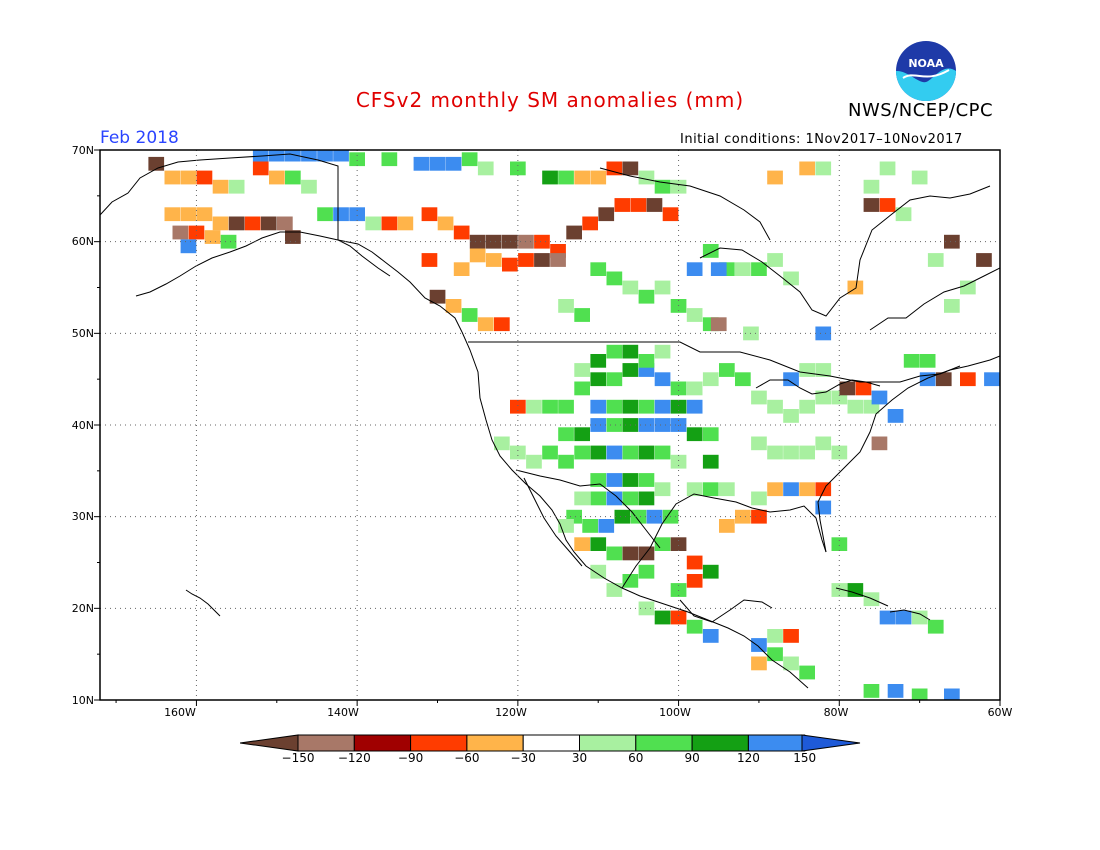 Image resolution: width=1100 pixels, height=850 pixels. Describe the element at coordinates (511, 712) in the screenshot. I see `lon-label-120w: 120W` at that location.